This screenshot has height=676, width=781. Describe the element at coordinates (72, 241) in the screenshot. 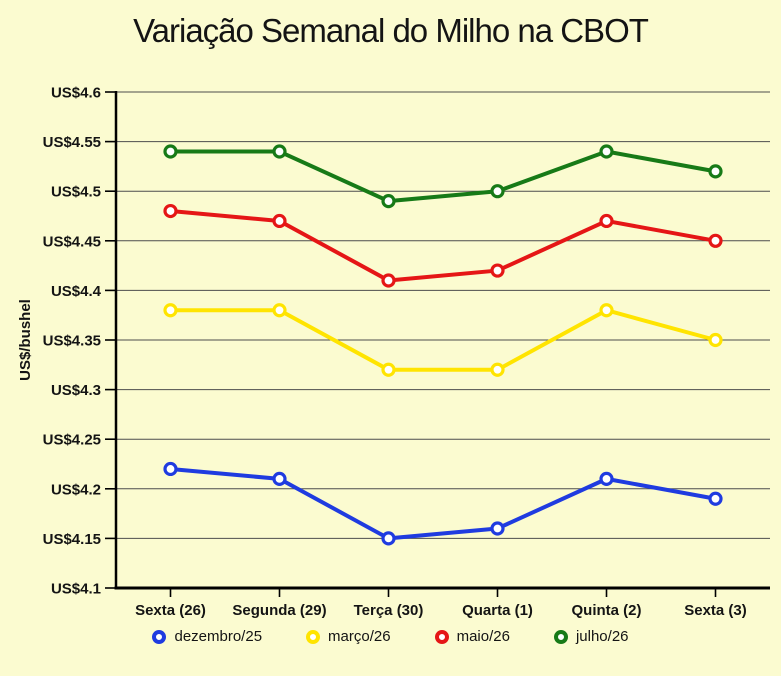

I see `y-tick-label: US$4.45` at that location.